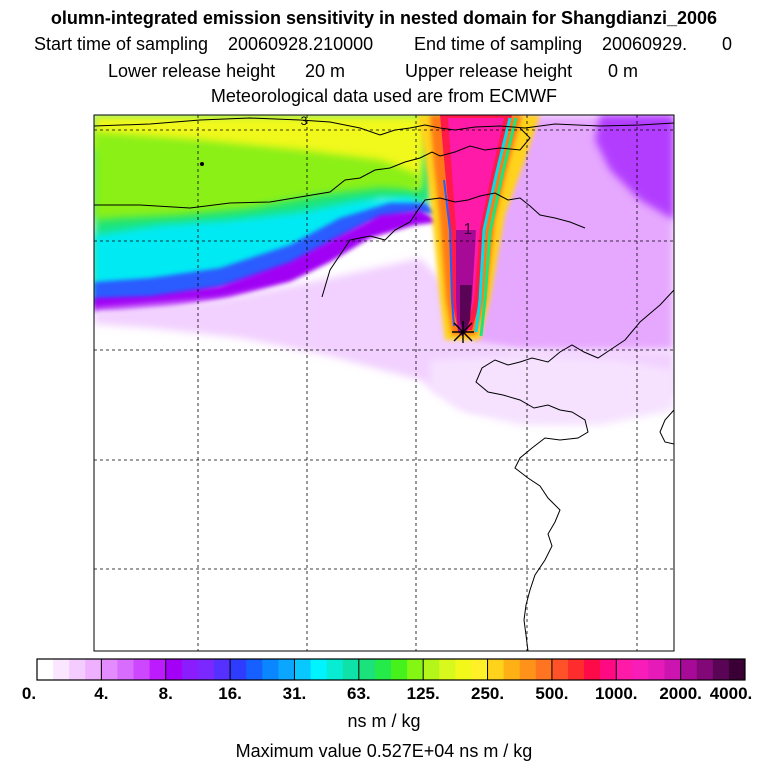  What do you see at coordinates (202, 164) in the screenshot?
I see `field-dot` at bounding box center [202, 164].